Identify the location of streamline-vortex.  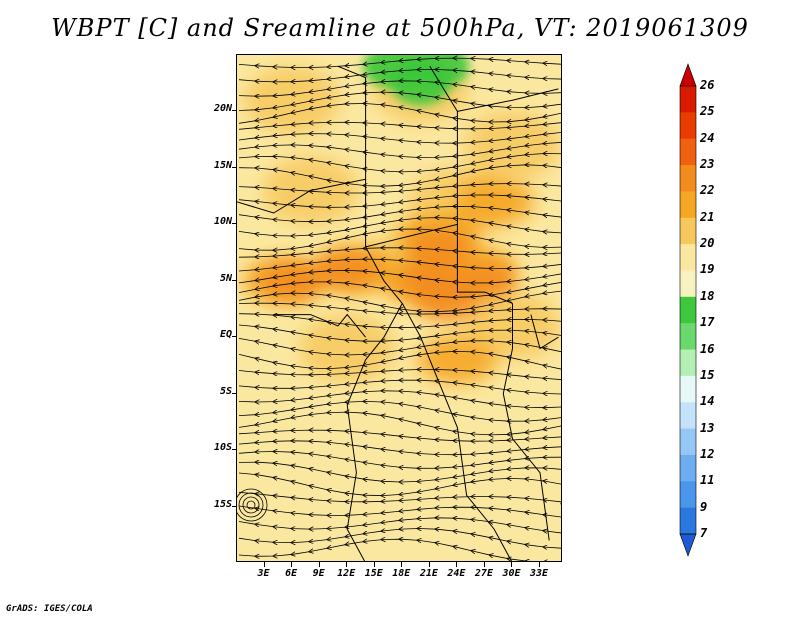
(251, 505).